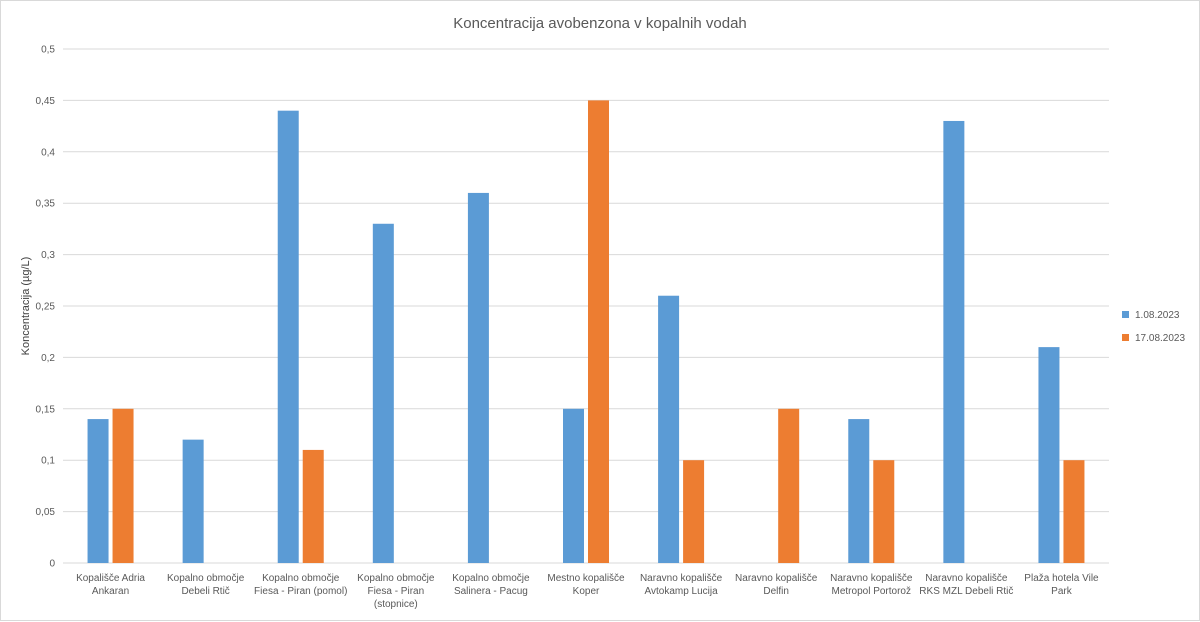  Describe the element at coordinates (46, 409) in the screenshot. I see `y-tick-label: 0,15` at that location.